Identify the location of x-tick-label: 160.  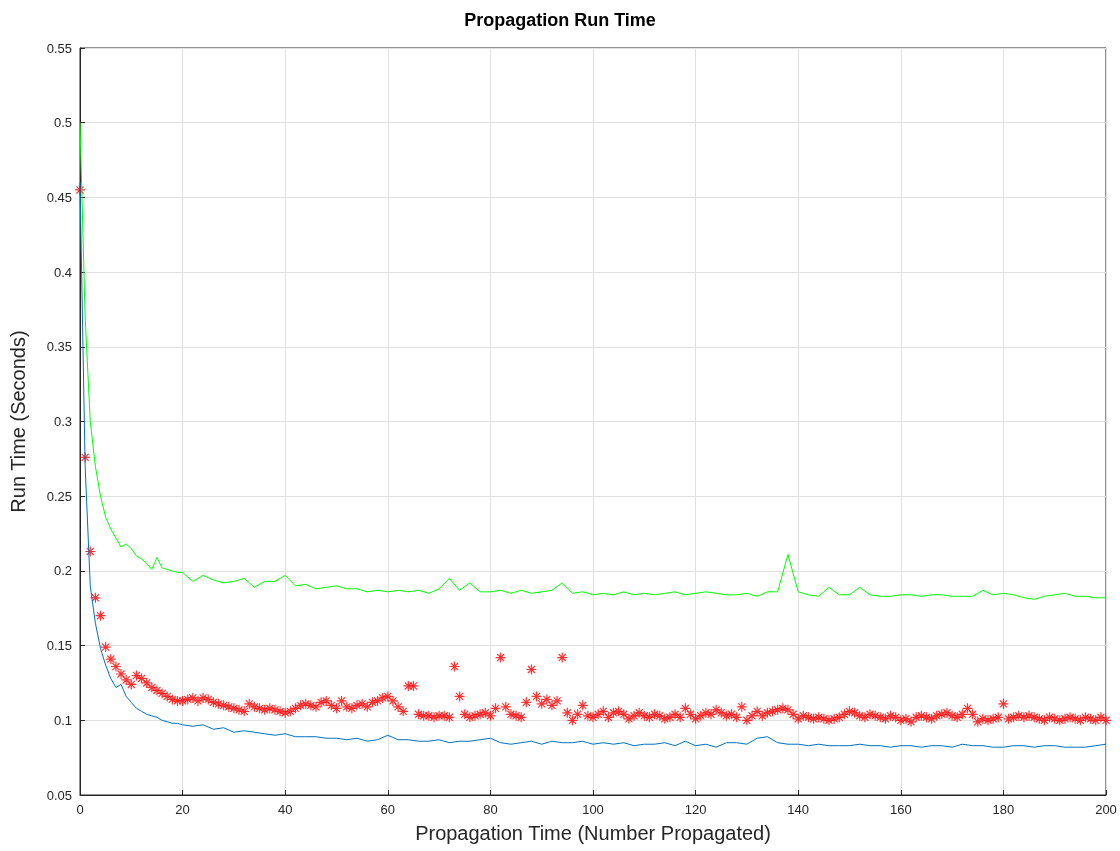
(900, 809).